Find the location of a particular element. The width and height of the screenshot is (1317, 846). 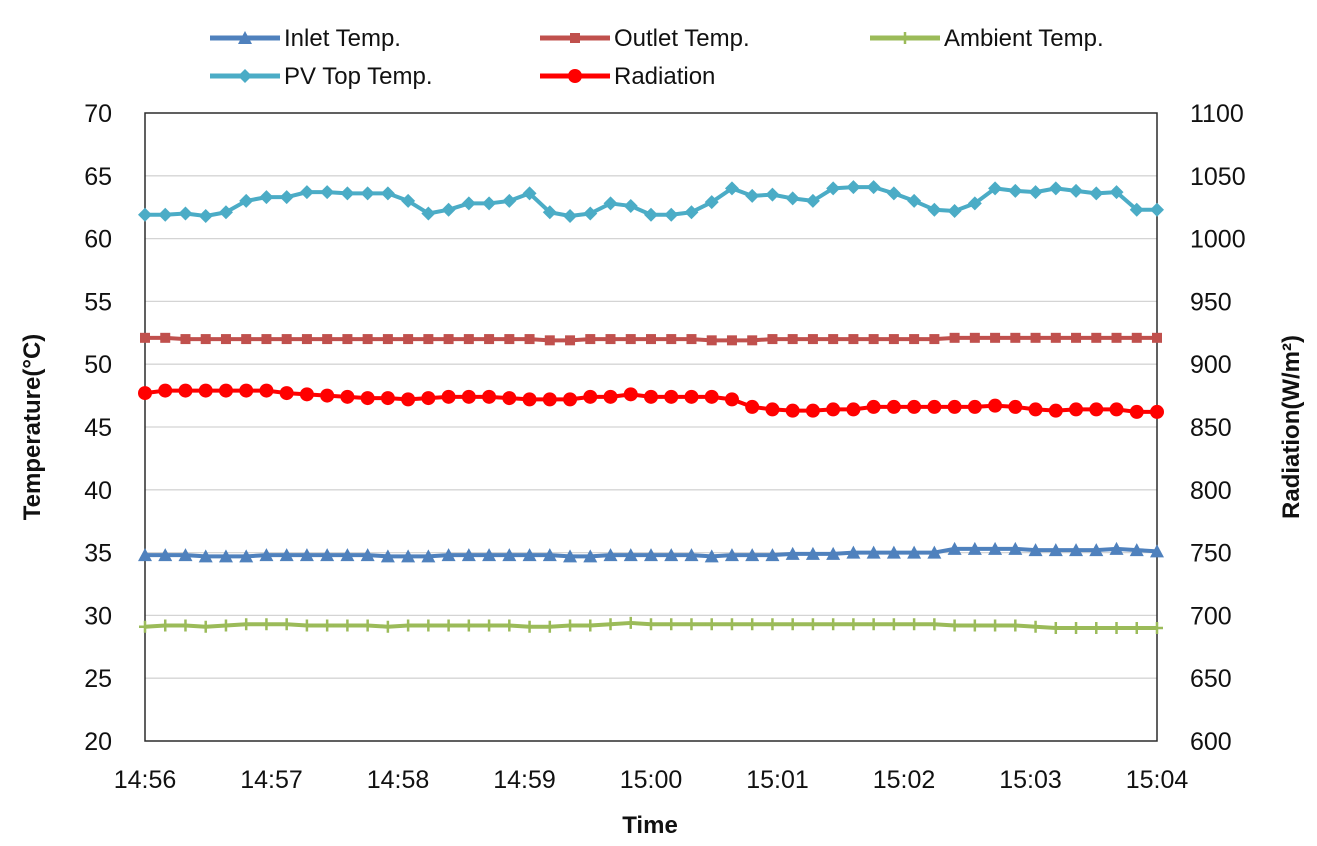

y2-tick-label: 950 is located at coordinates (1211, 302).